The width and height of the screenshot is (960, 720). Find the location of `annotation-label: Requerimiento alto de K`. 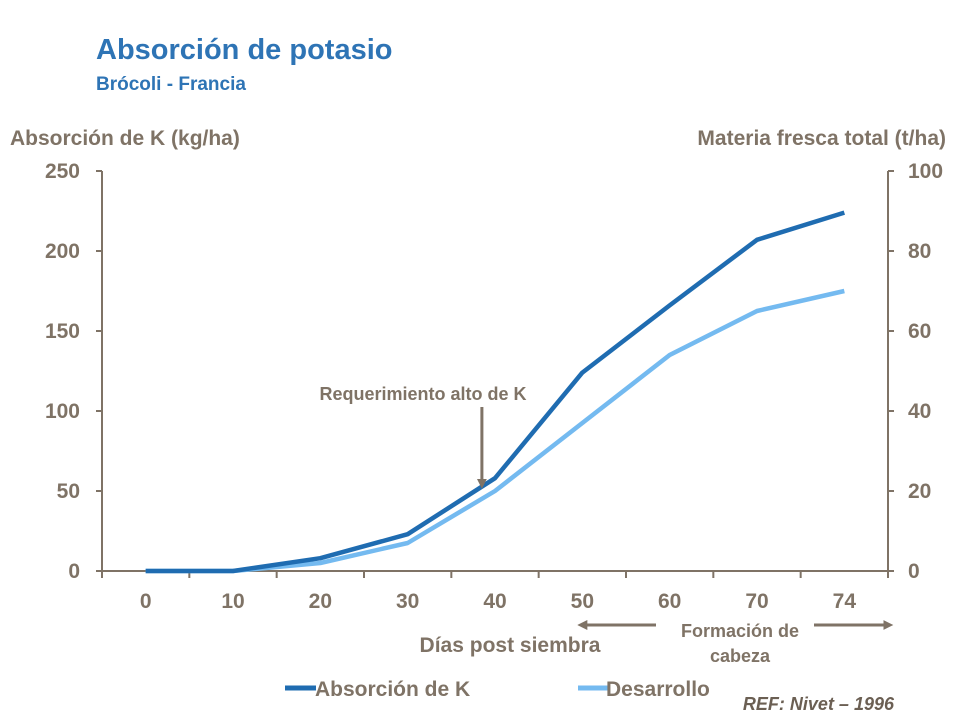

annotation-label: Requerimiento alto de K is located at coordinates (422, 394).